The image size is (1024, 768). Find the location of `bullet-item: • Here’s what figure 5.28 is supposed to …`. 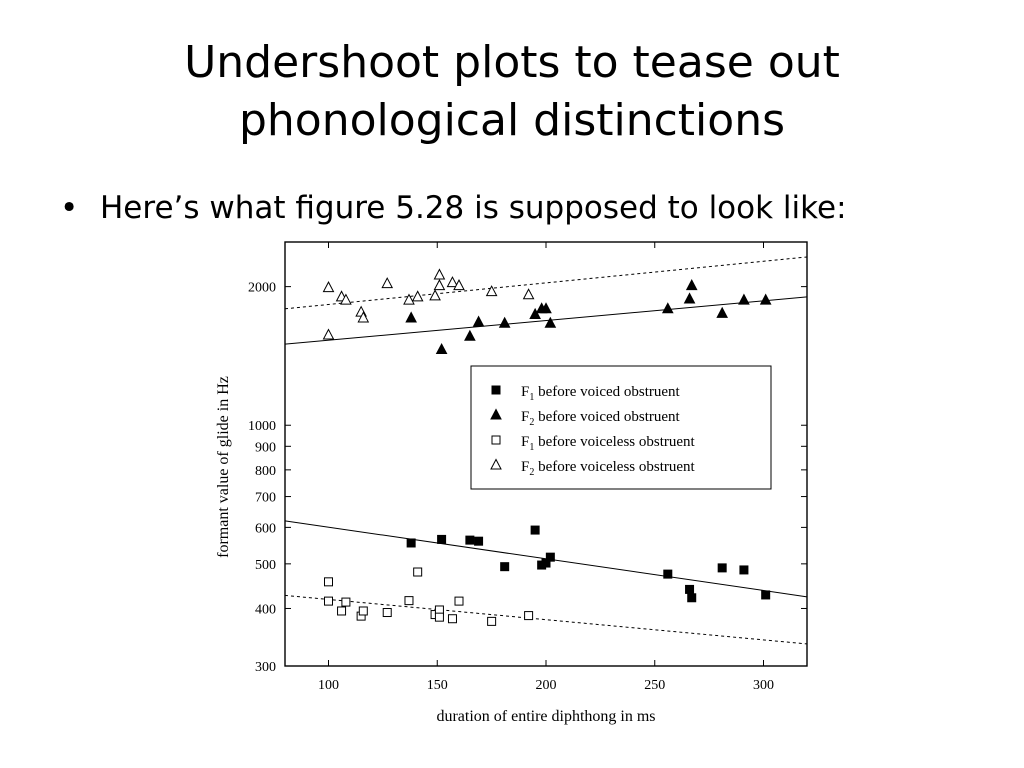

bullet-item: • Here’s what figure 5.28 is supposed to … is located at coordinates (453, 208).